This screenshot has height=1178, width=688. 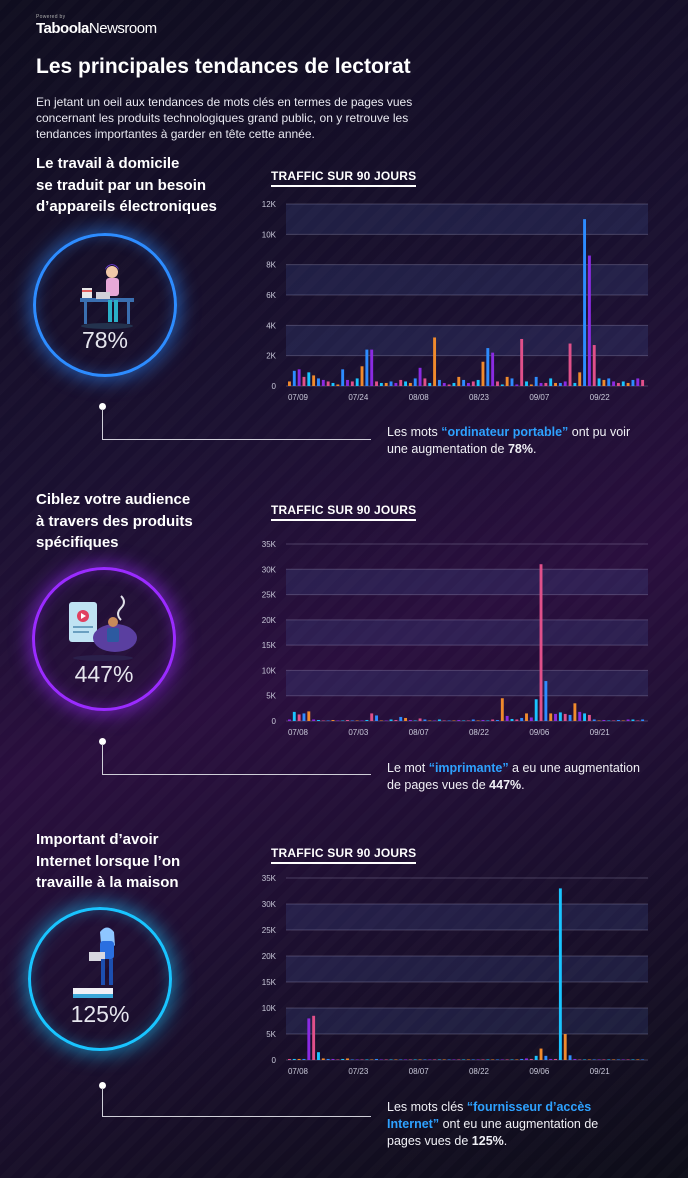 I want to click on chart-2-ytick-label: 20K, so click(x=269, y=620).